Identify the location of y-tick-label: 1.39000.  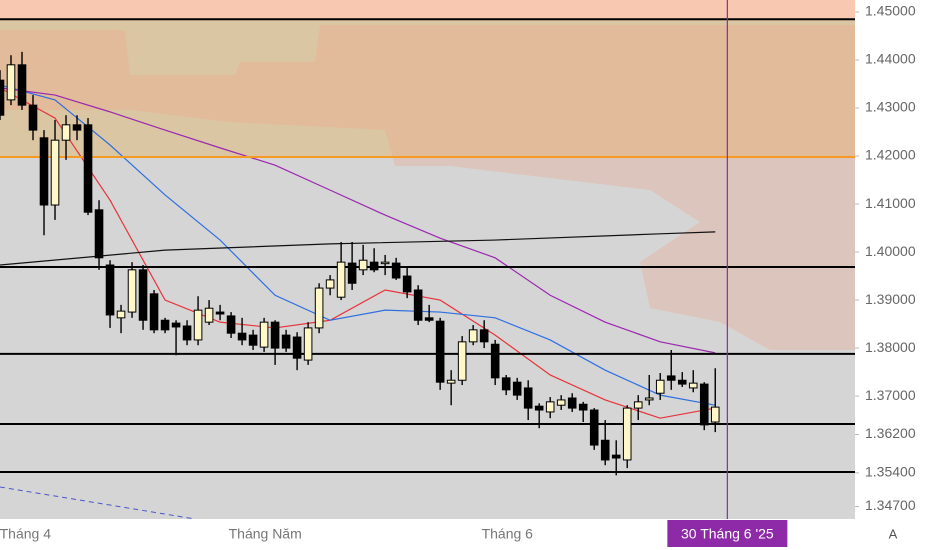
(890, 299).